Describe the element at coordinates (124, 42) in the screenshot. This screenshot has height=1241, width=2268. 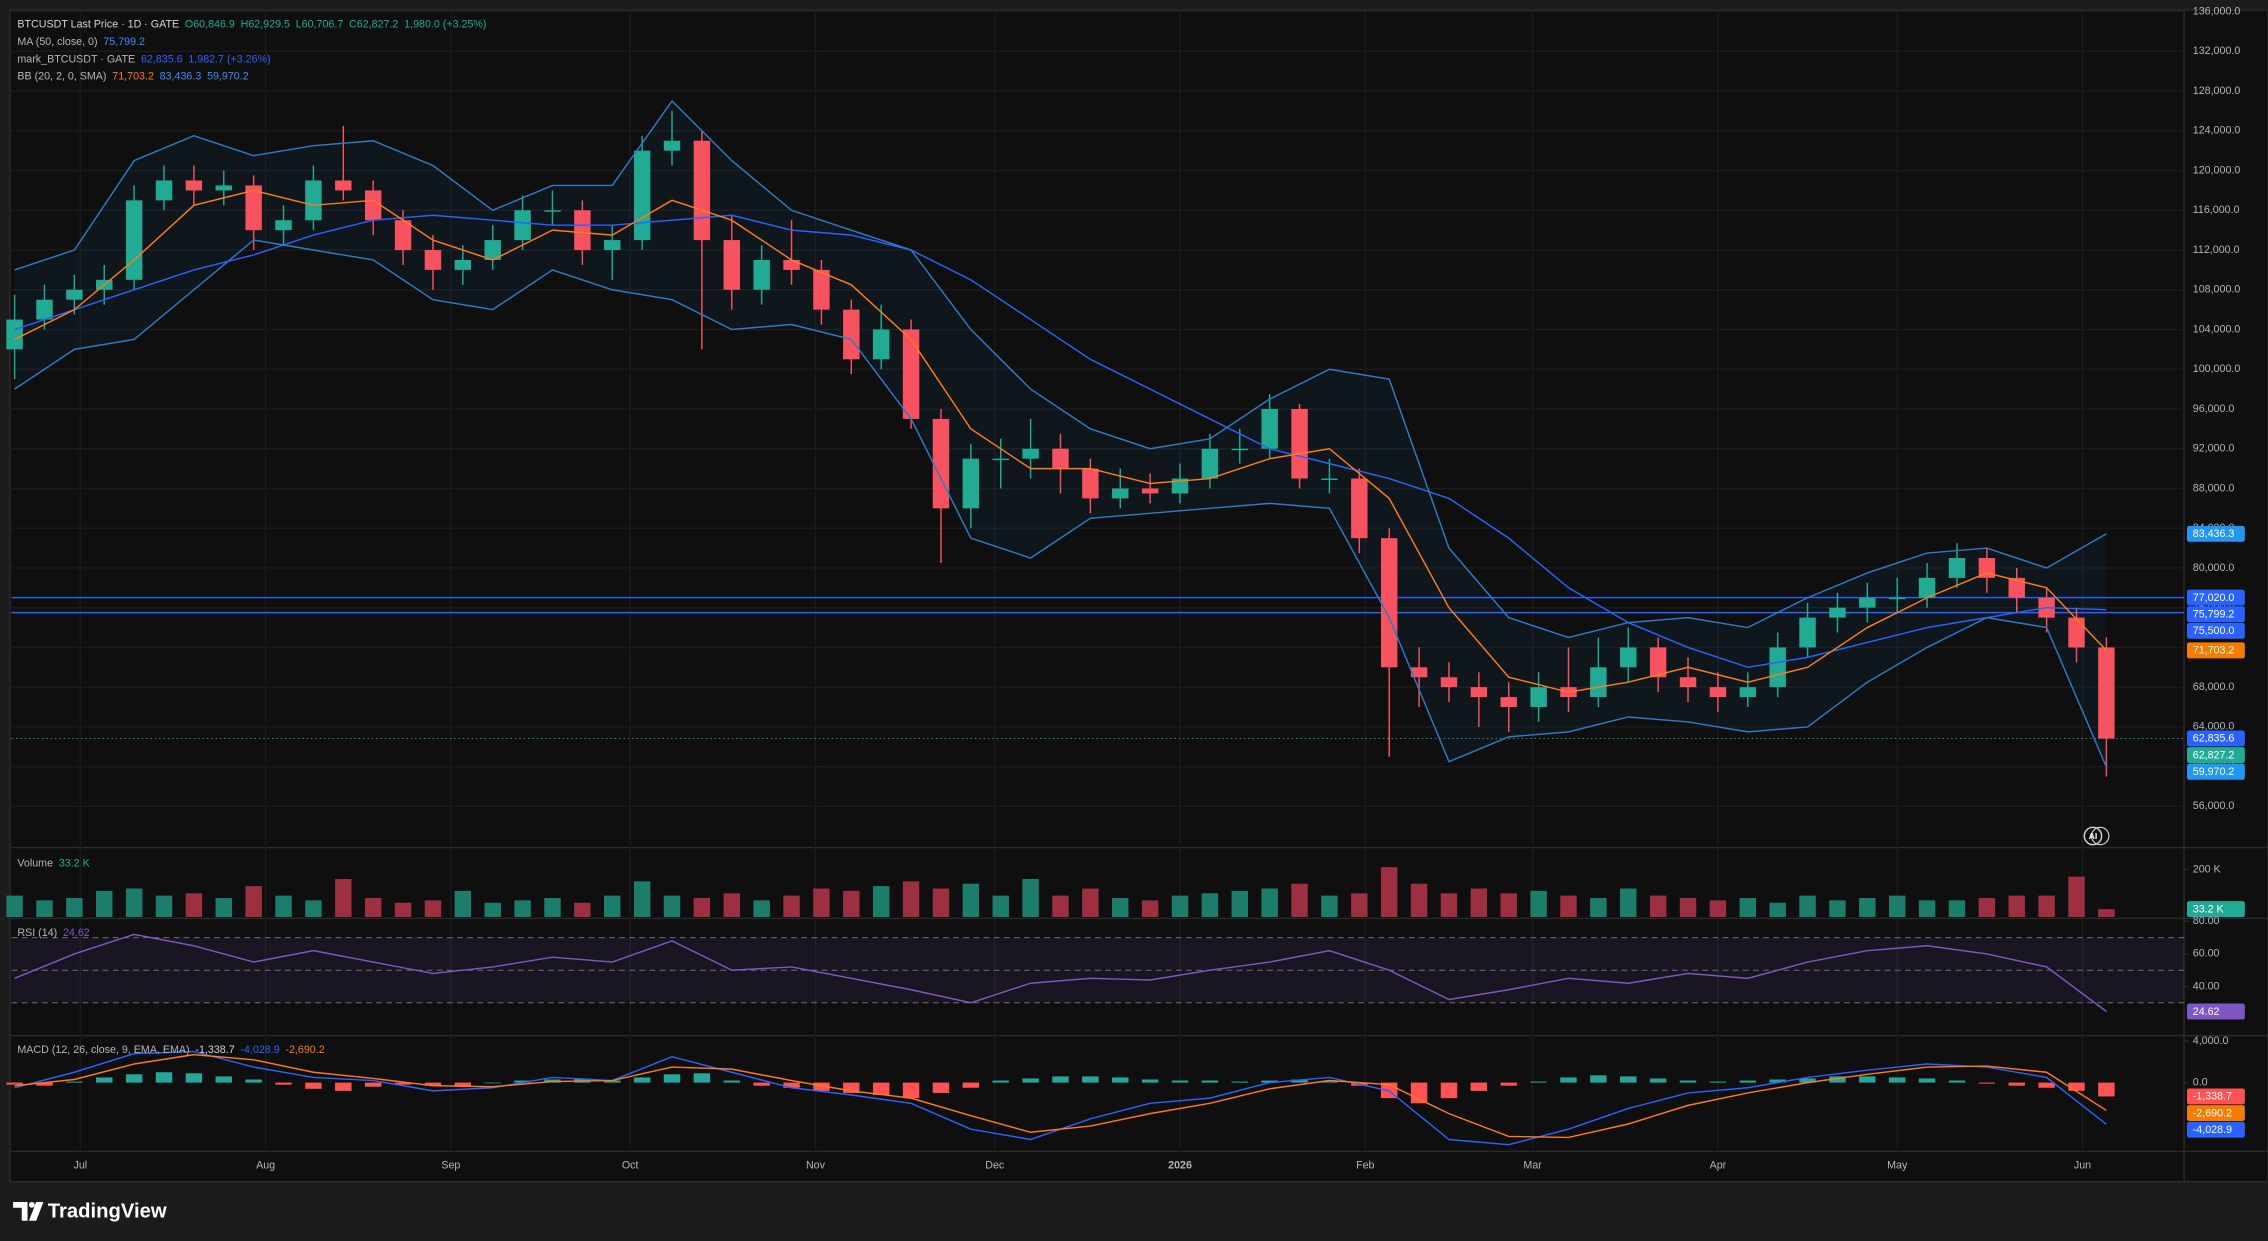
I see `legend-item: 75,799.2` at that location.